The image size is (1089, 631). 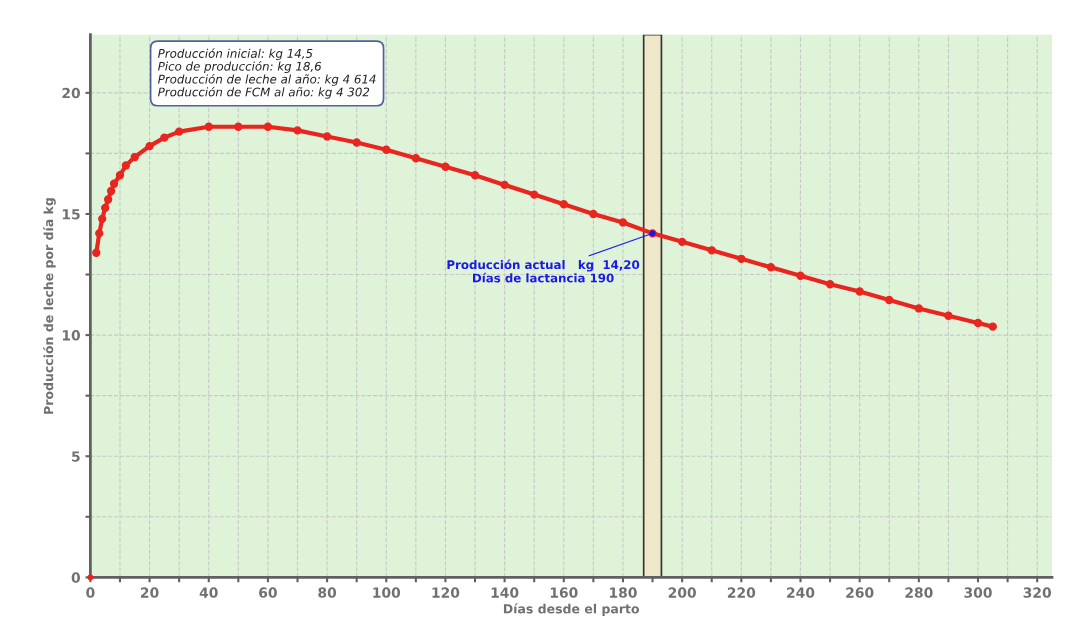 I want to click on x-tick-label: 320, so click(x=1037, y=592).